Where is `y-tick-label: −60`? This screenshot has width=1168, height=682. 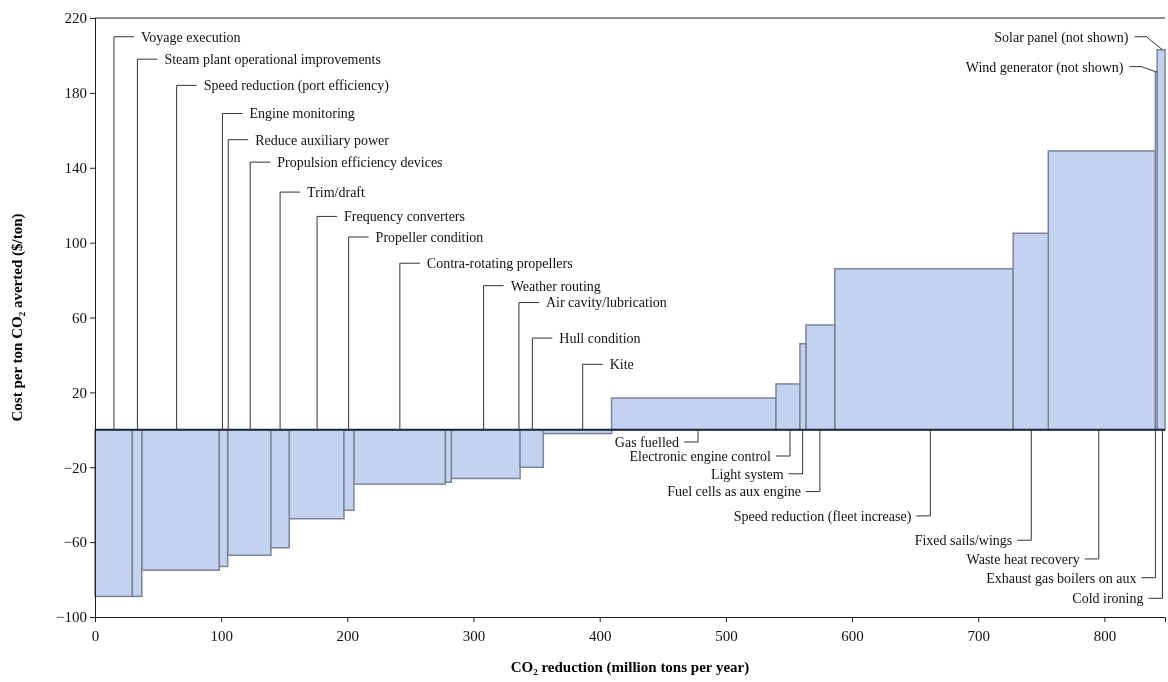 y-tick-label: −60 is located at coordinates (75, 542).